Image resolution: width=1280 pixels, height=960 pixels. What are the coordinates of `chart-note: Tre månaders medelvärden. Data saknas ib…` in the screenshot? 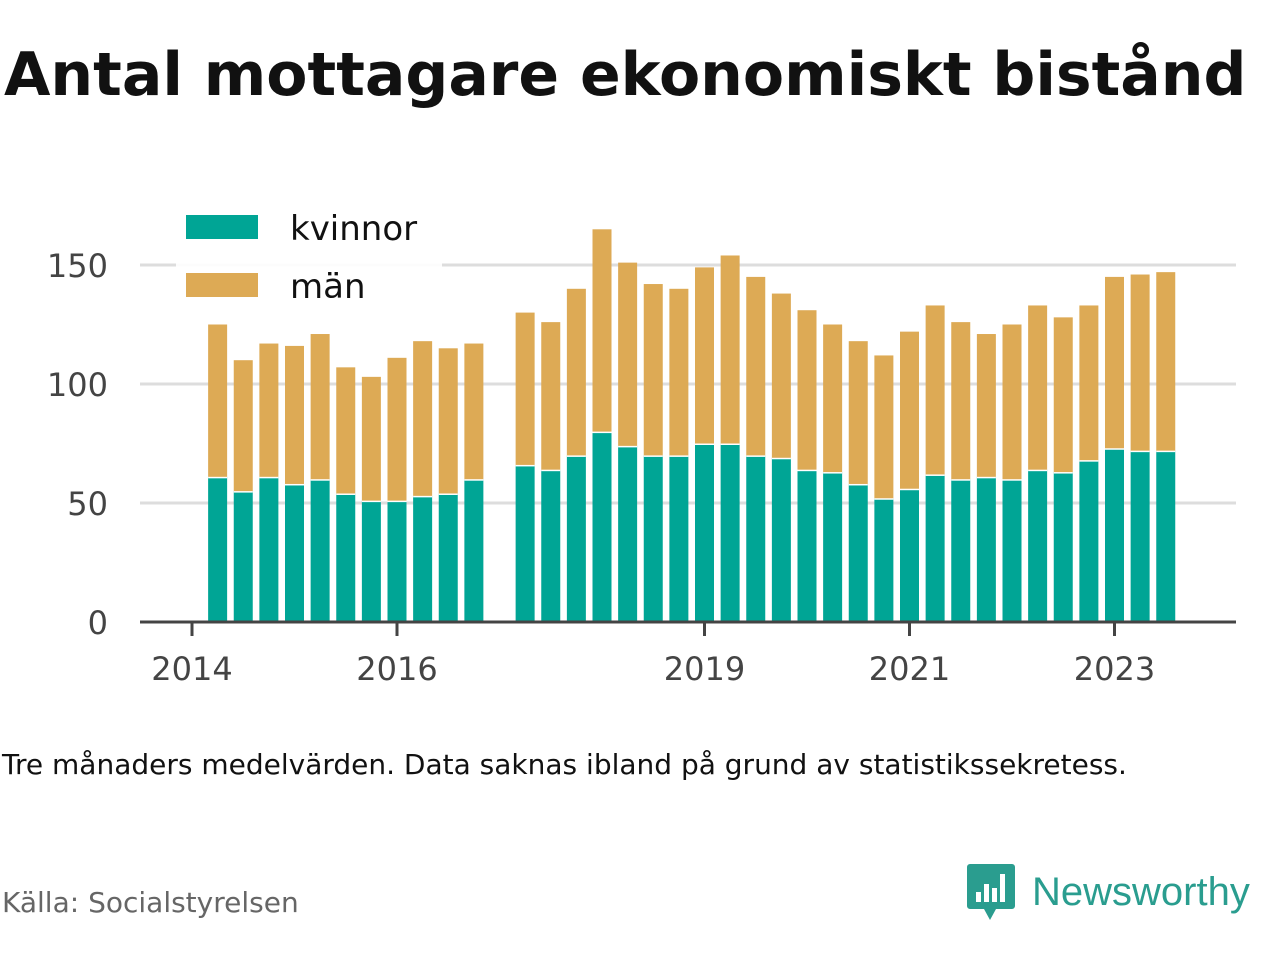 It's located at (564, 764).